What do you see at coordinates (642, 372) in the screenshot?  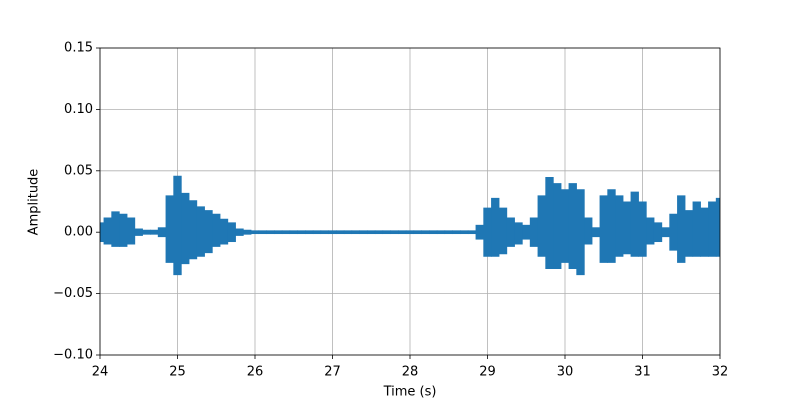 I see `x-tick-label: 31` at bounding box center [642, 372].